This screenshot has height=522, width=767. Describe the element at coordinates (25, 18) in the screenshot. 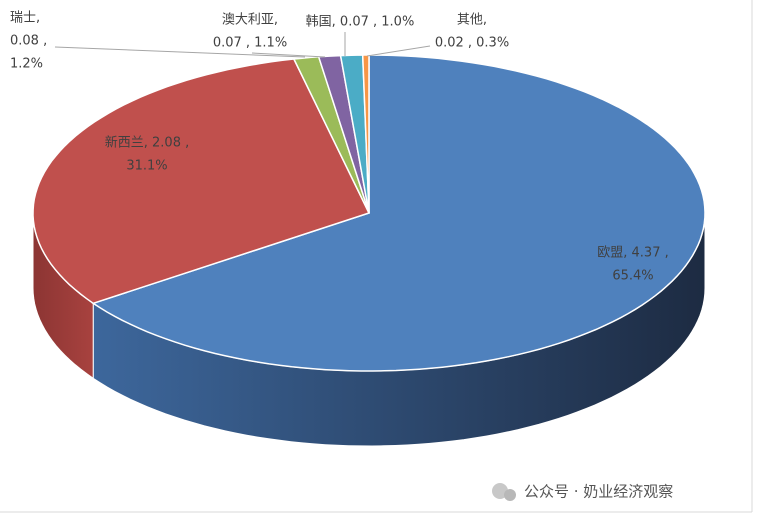

I see `data-label: 瑞士,` at that location.